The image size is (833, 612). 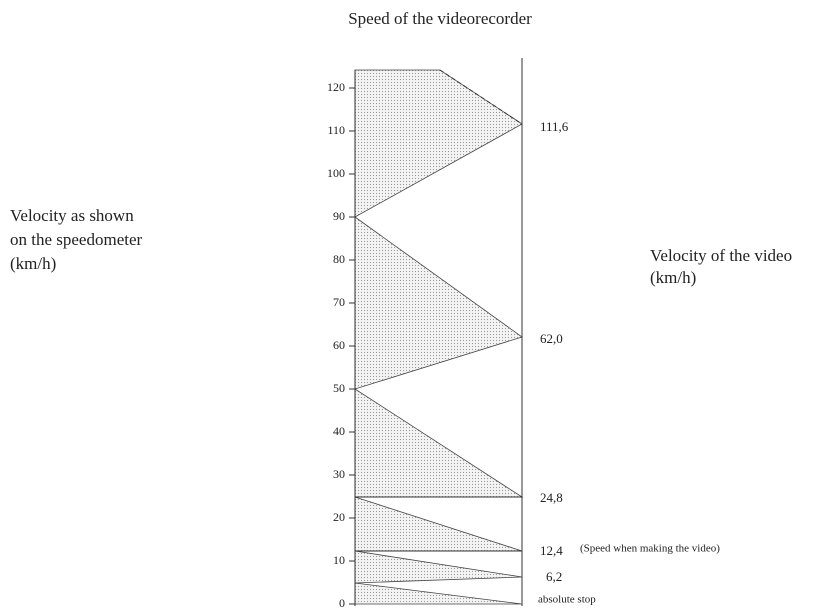 I want to click on right-label: (km/h), so click(x=673, y=277).